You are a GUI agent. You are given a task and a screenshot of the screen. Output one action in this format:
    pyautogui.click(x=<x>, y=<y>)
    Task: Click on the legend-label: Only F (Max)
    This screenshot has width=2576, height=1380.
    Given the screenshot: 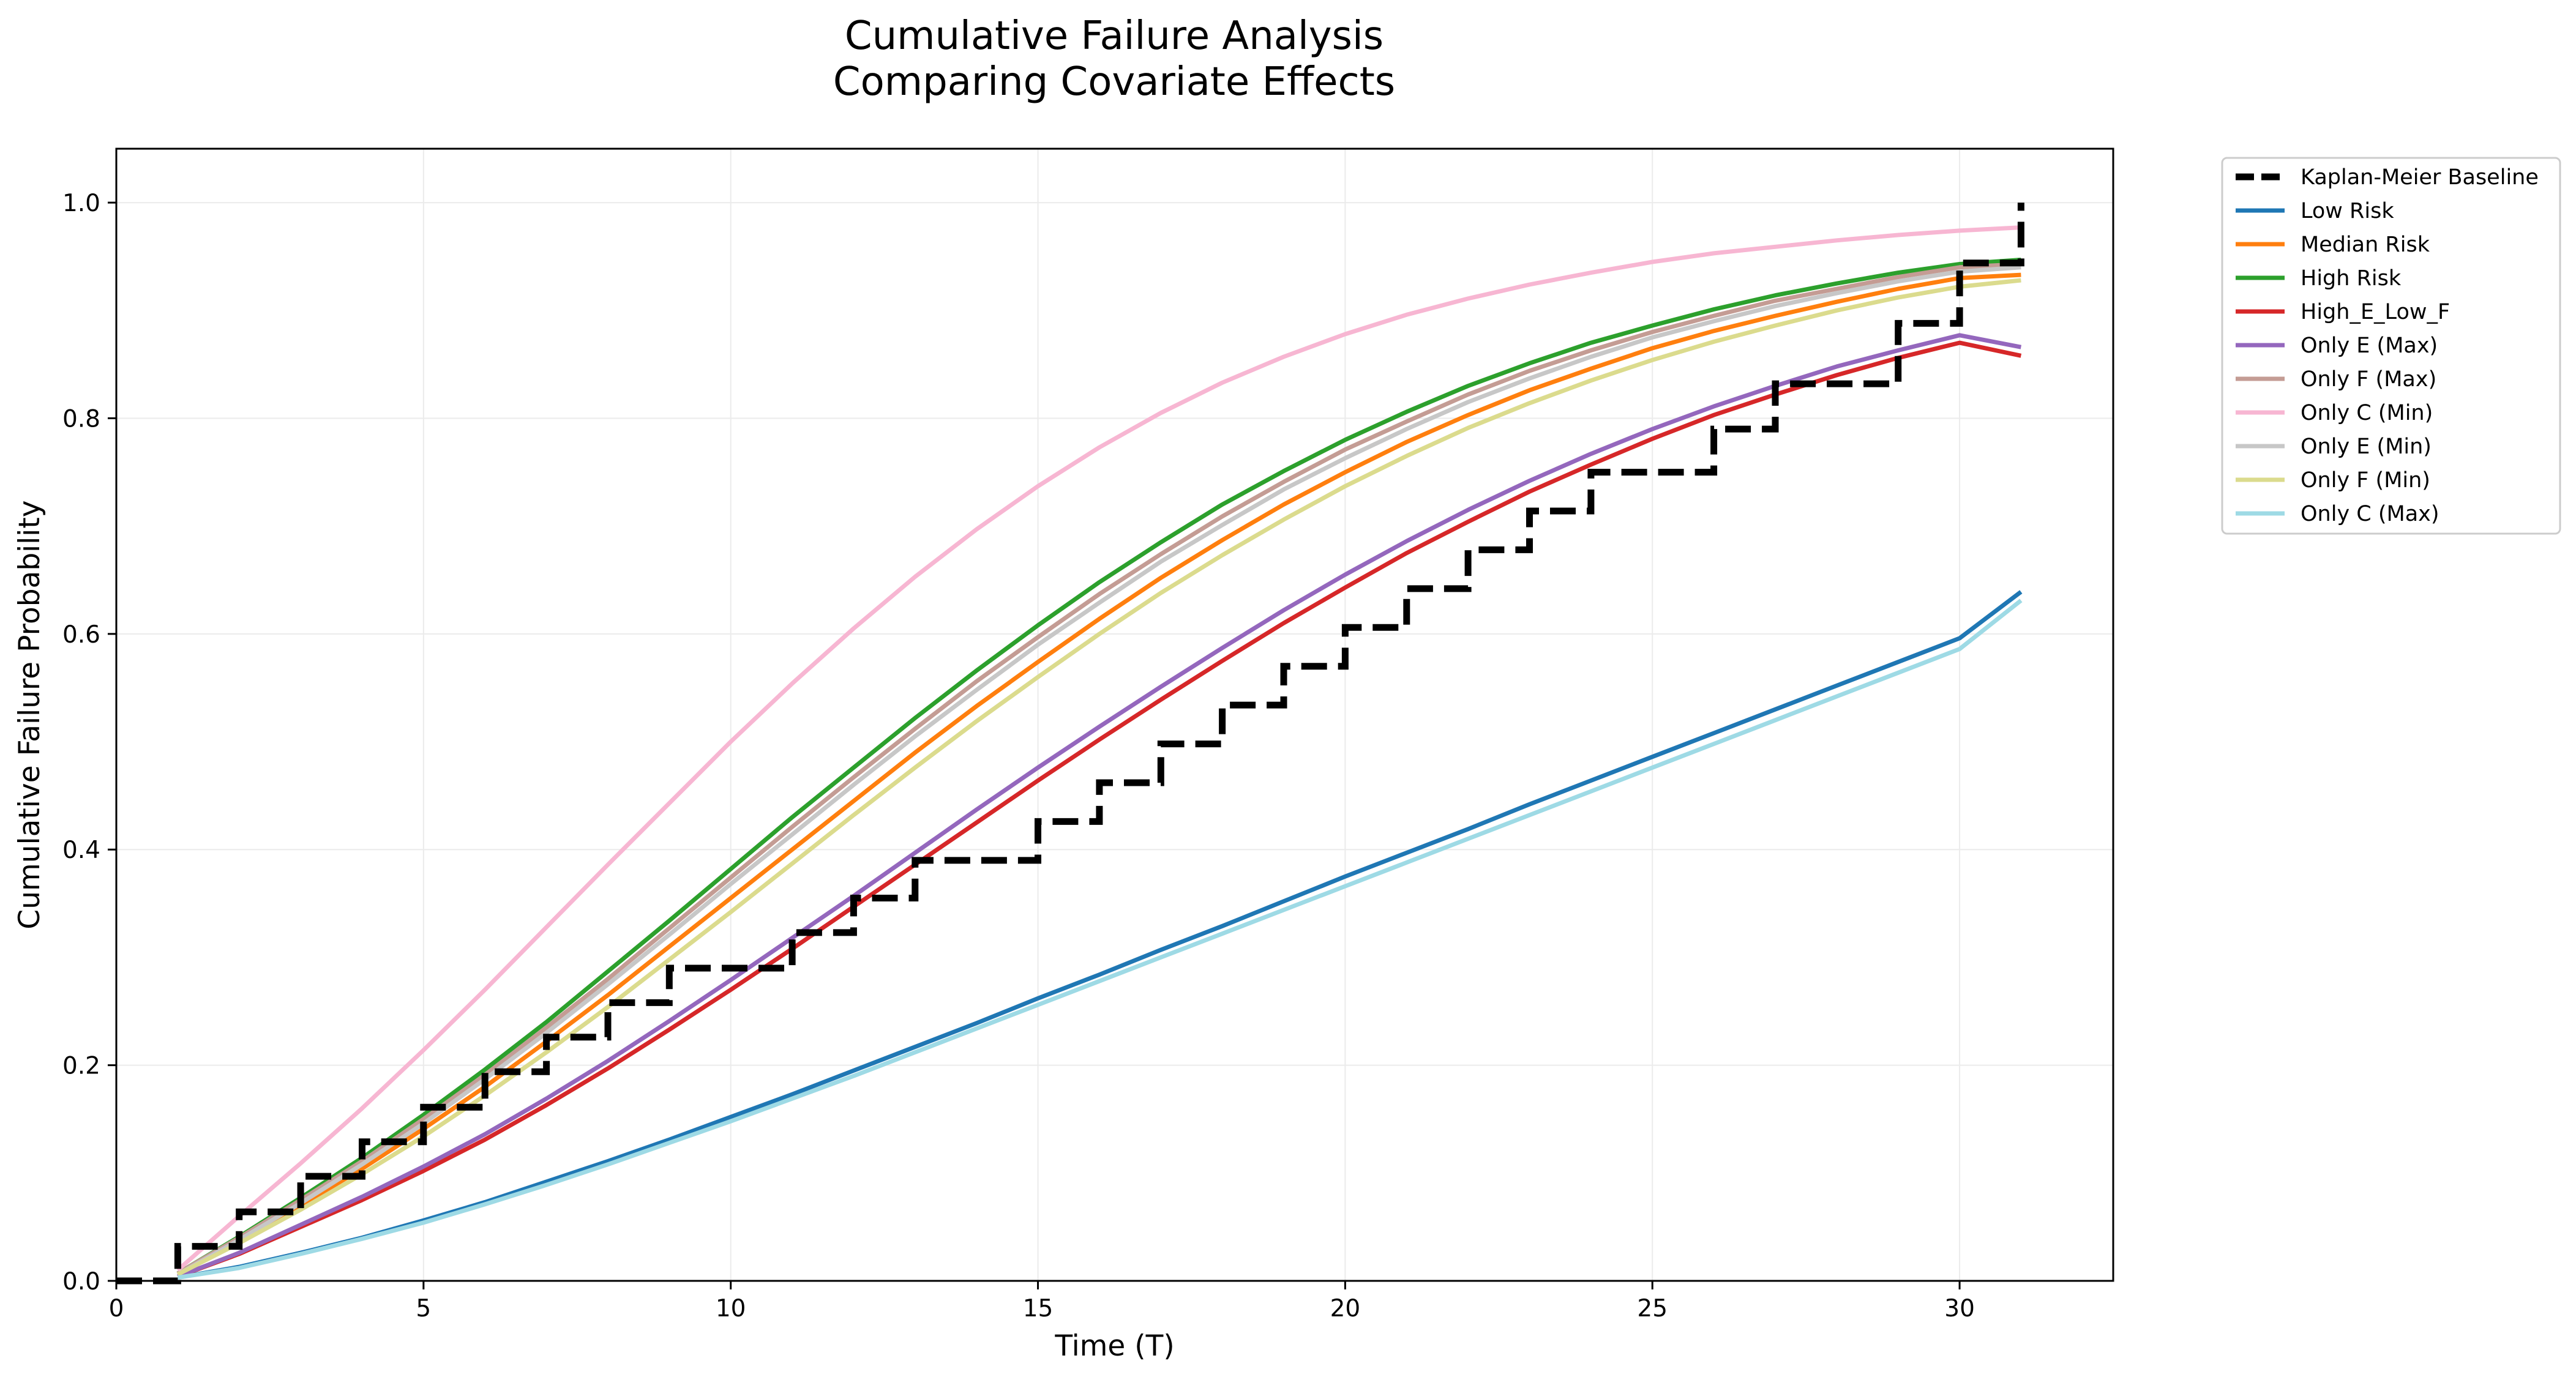 What is the action you would take?
    pyautogui.click(x=2369, y=379)
    